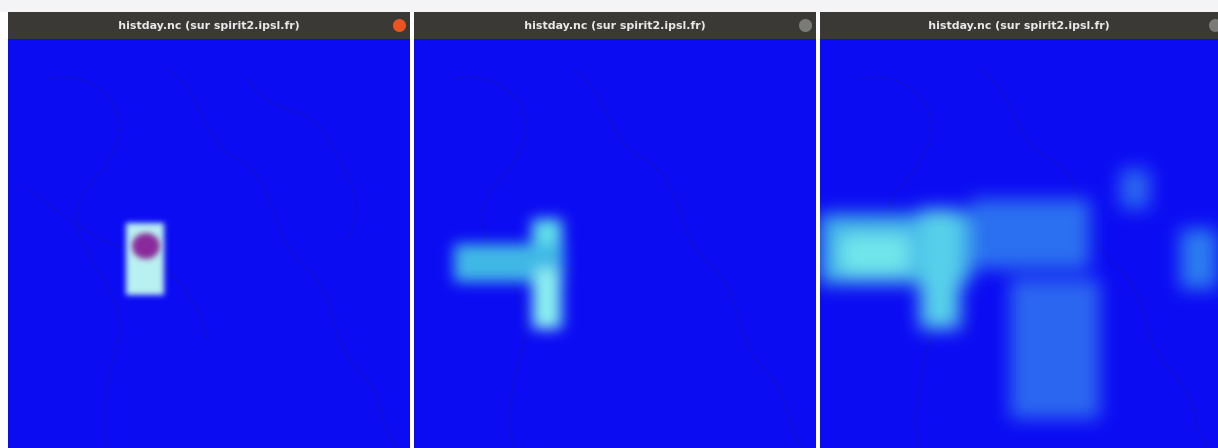 The width and height of the screenshot is (1218, 448). I want to click on anomaly-core, so click(146, 246).